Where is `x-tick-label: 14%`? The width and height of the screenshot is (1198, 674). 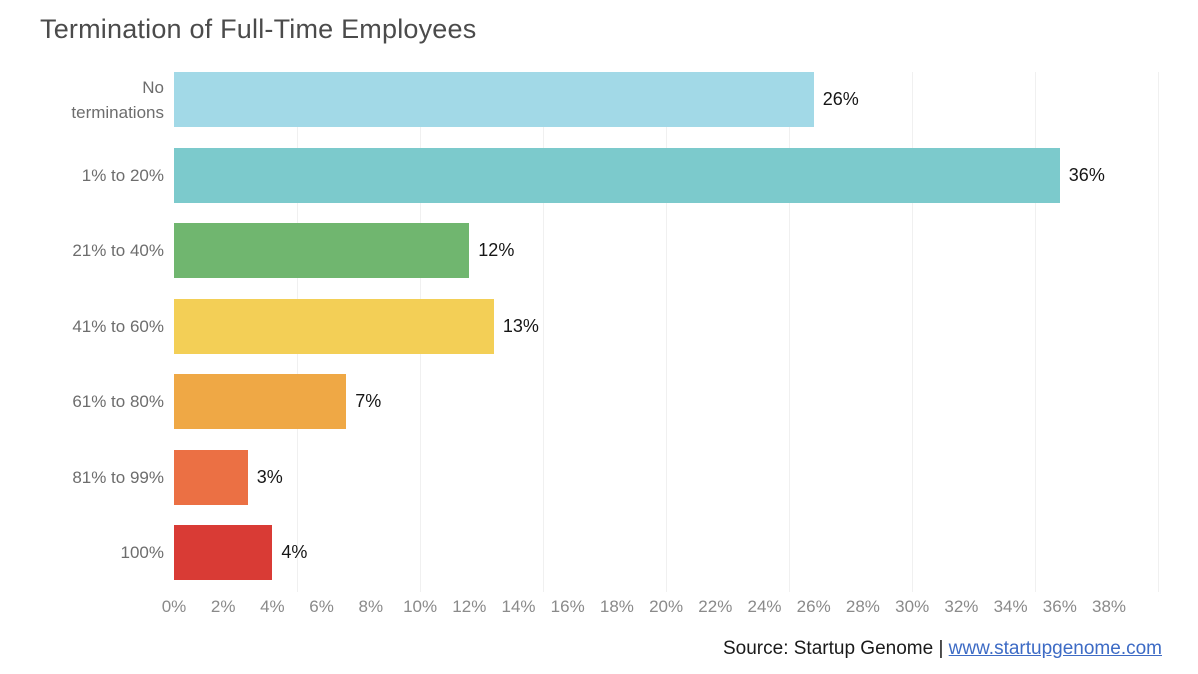
x-tick-label: 14% is located at coordinates (518, 606).